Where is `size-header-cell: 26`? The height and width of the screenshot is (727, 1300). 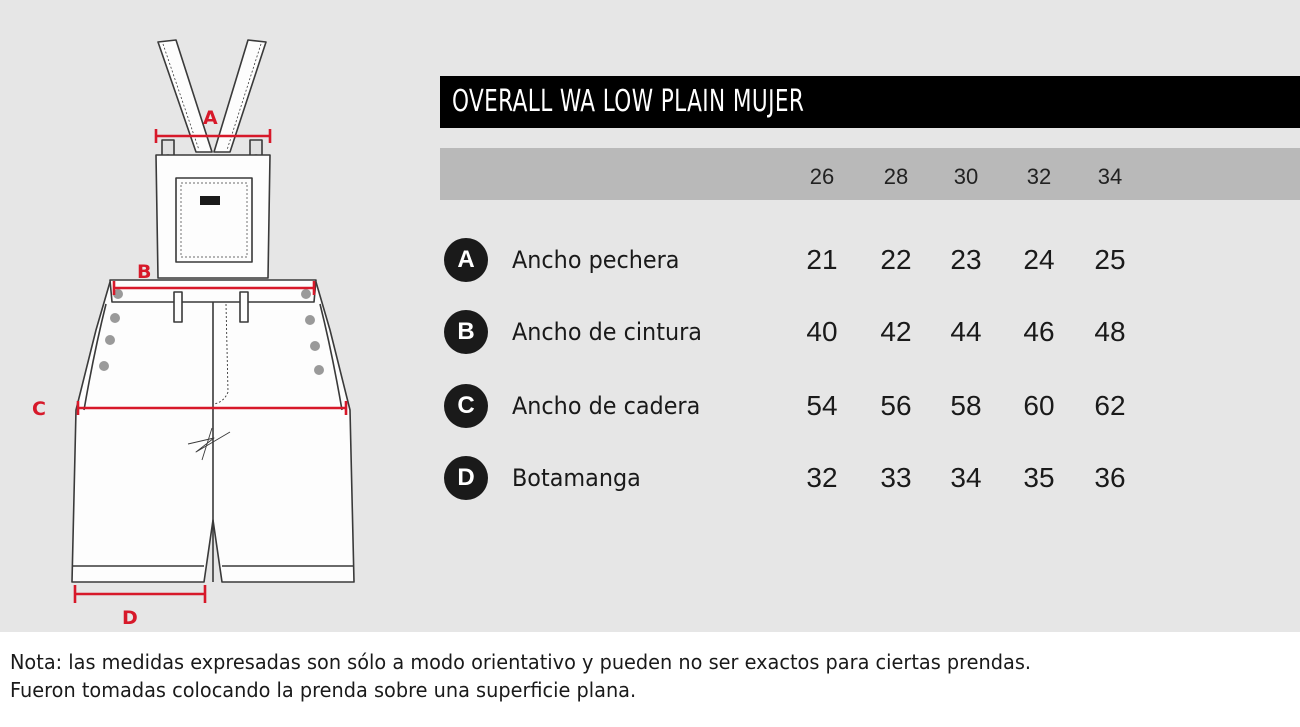
size-header-cell: 26 is located at coordinates (822, 176).